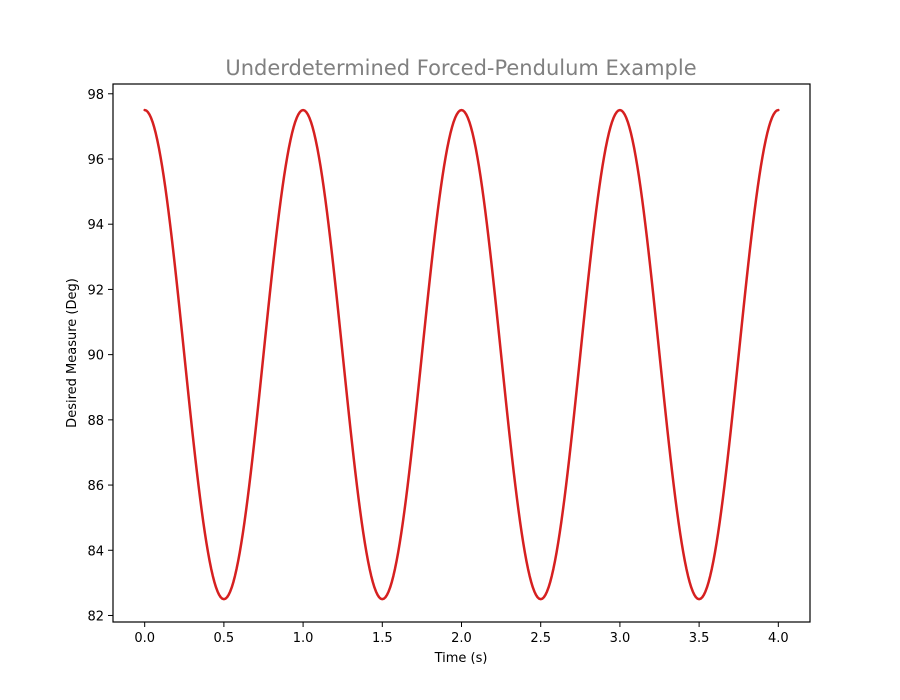 Image resolution: width=900 pixels, height=700 pixels. I want to click on y-tick-label: 82, so click(95, 616).